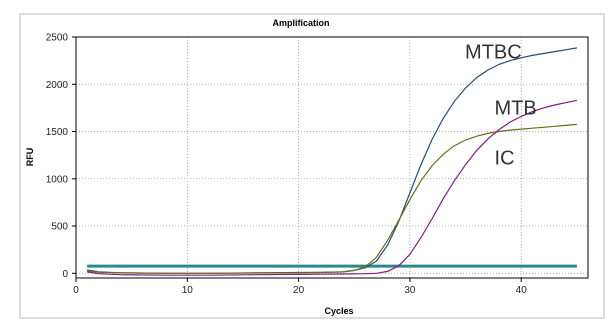 The height and width of the screenshot is (320, 612). I want to click on y-tick-label: 2500, so click(57, 38).